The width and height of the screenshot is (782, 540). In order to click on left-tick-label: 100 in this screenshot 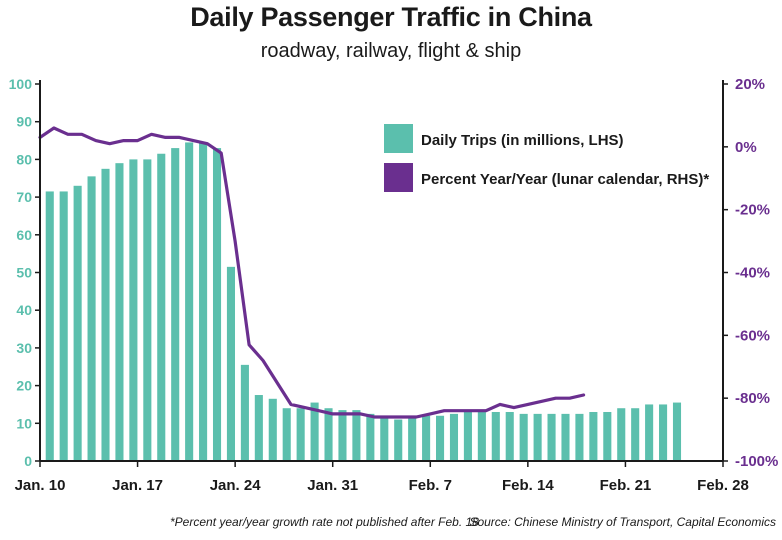, I will do `click(21, 84)`.